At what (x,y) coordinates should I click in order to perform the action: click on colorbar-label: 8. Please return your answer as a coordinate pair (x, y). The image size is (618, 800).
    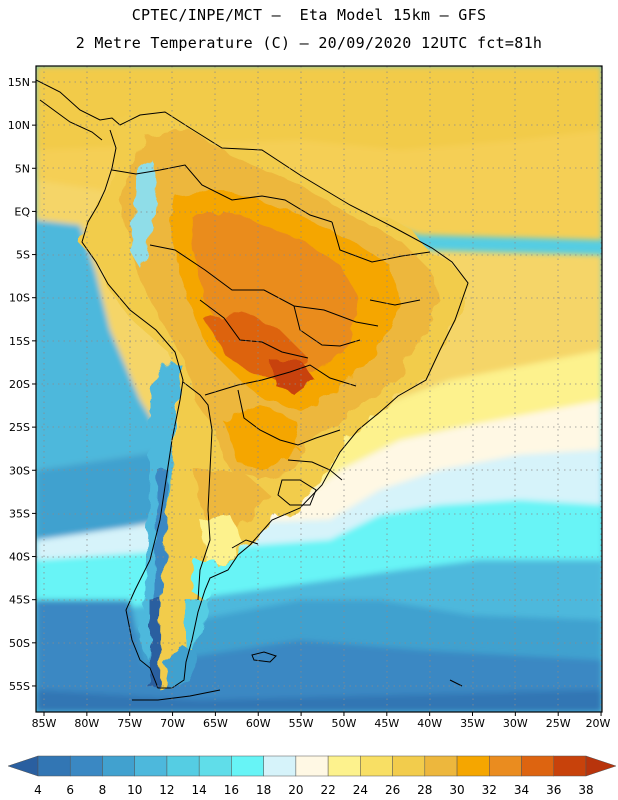
    Looking at the image, I should click on (103, 790).